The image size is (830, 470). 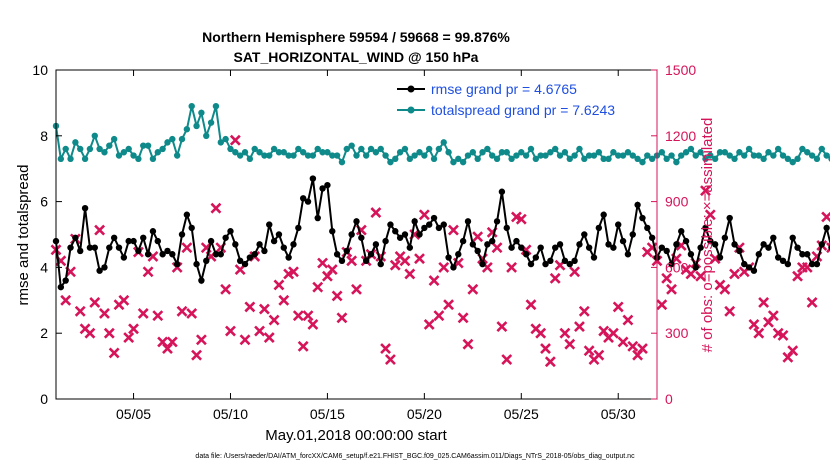 What do you see at coordinates (677, 267) in the screenshot?
I see `y-right-tick-label: 600` at bounding box center [677, 267].